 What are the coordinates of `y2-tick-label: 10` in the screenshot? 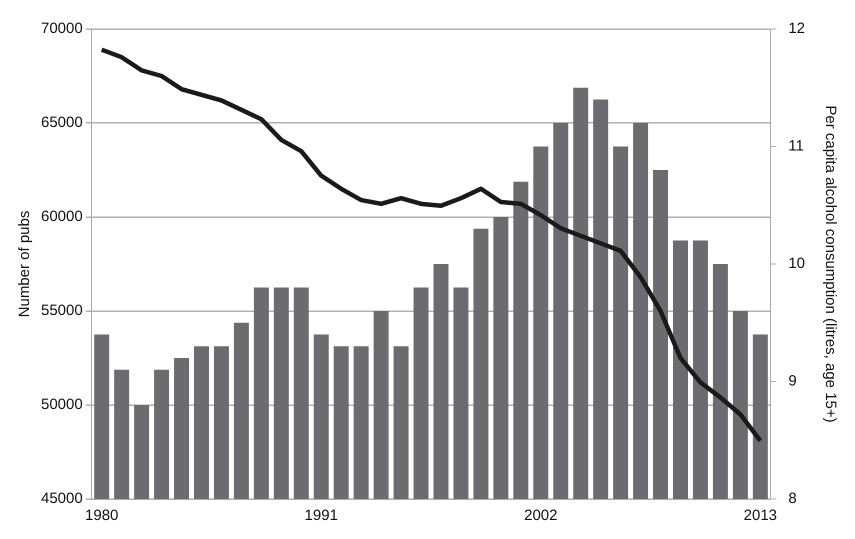 It's located at (797, 263).